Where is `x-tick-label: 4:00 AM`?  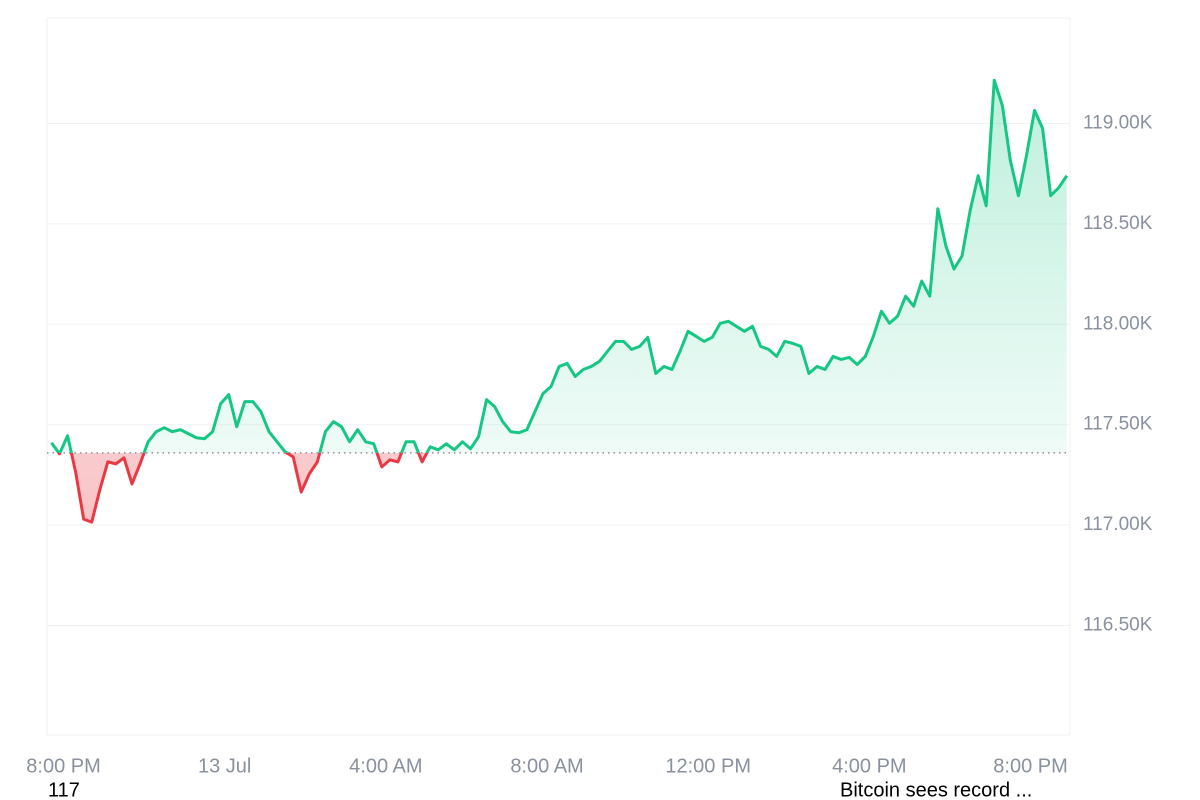
x-tick-label: 4:00 AM is located at coordinates (385, 766).